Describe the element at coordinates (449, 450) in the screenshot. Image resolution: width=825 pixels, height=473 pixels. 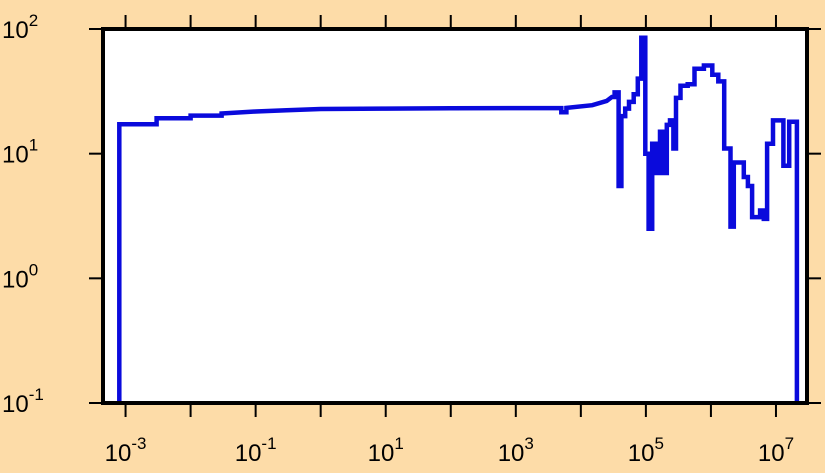
I see `x-axis-tick-labels: 10⁻³ 10⁻¹ 10¹ 10³ 10⁵ 10⁷` at that location.